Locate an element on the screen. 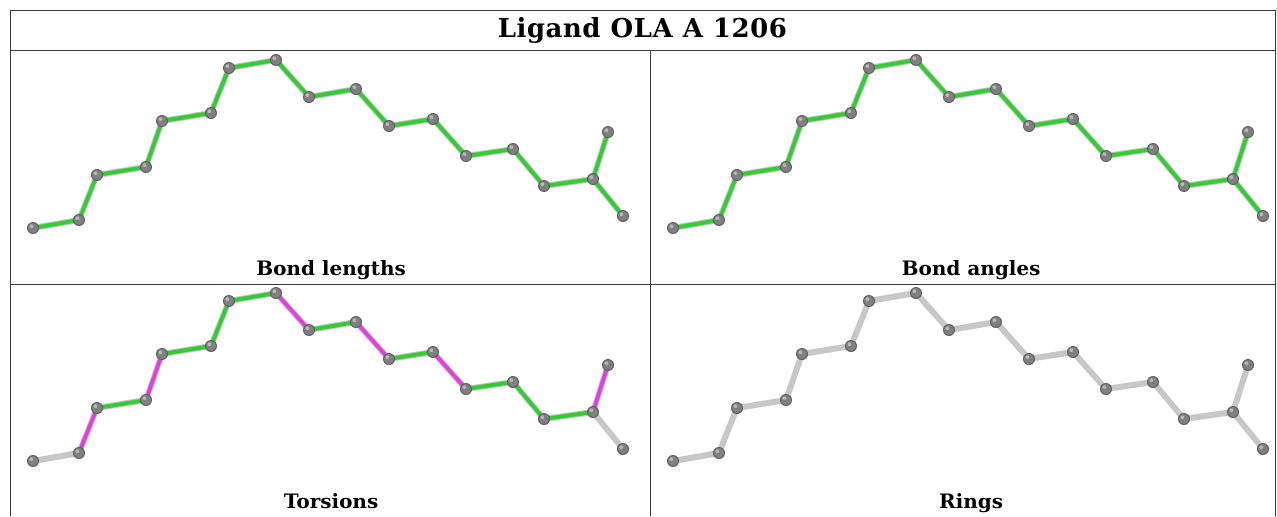 The image size is (1277, 517). bond-magenta is located at coordinates (372, 340).